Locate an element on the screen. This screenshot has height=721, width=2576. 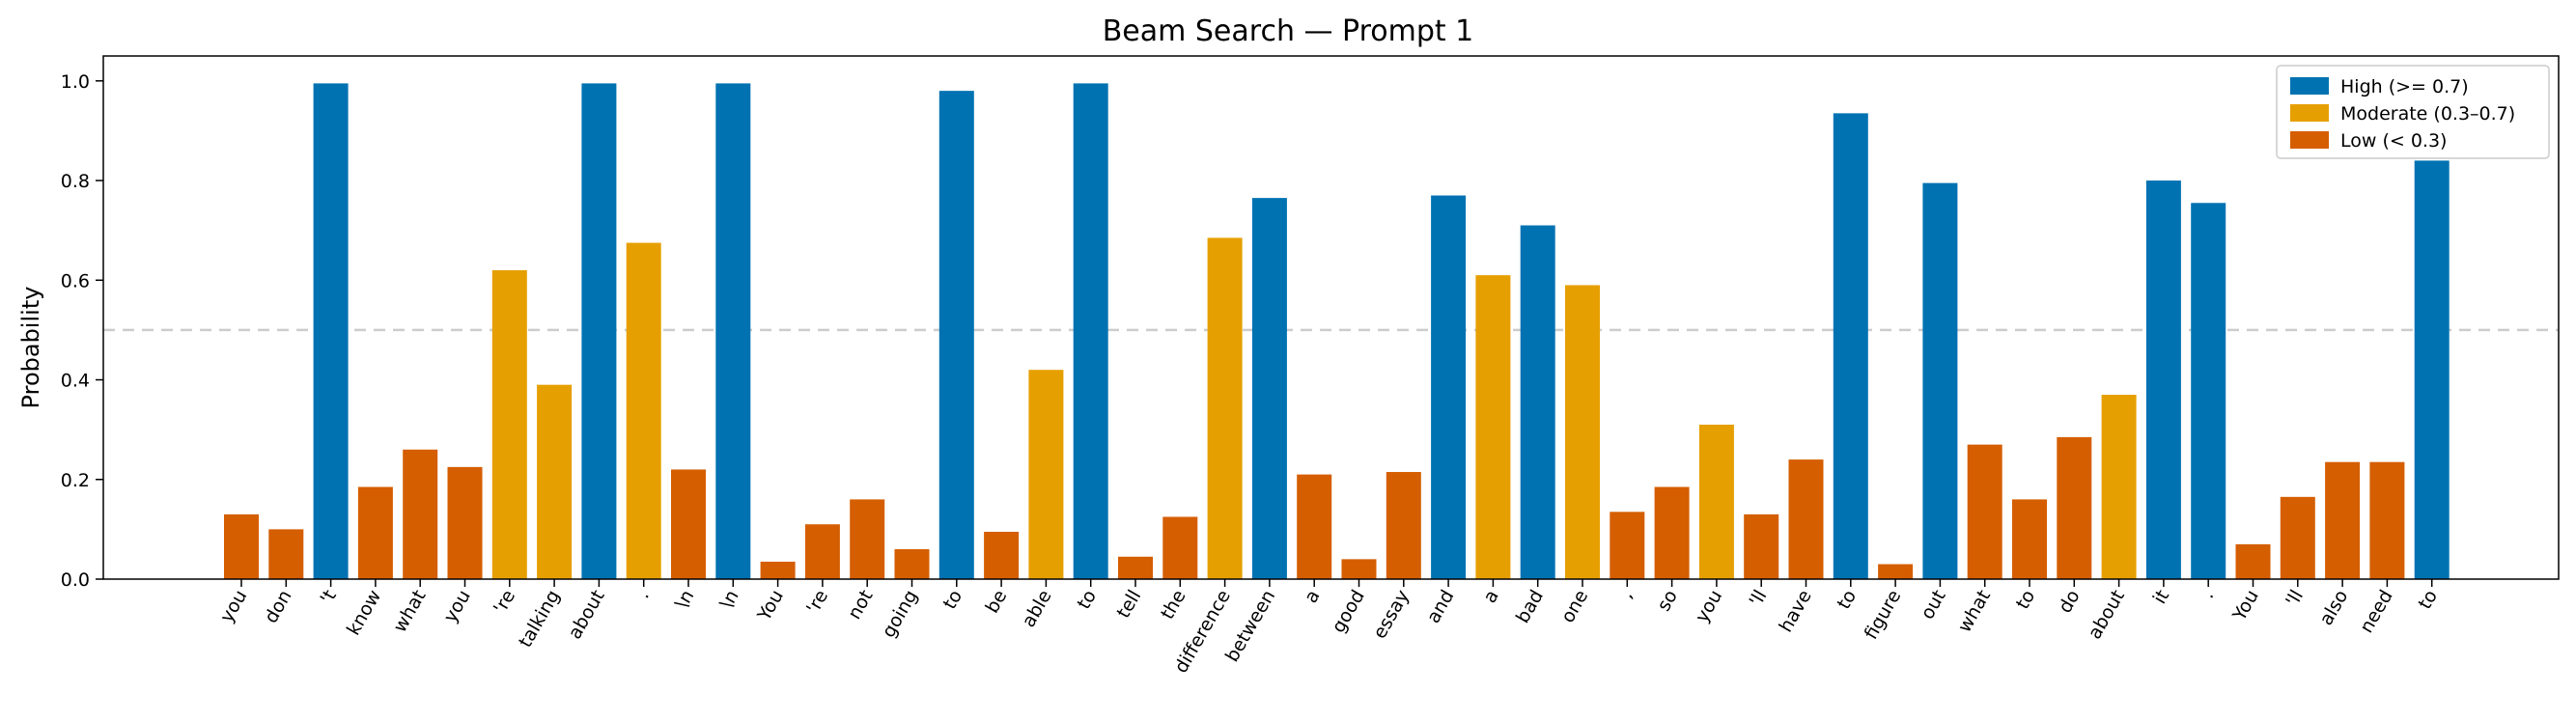
legend-label: High (>= 0.7) is located at coordinates (2405, 86).